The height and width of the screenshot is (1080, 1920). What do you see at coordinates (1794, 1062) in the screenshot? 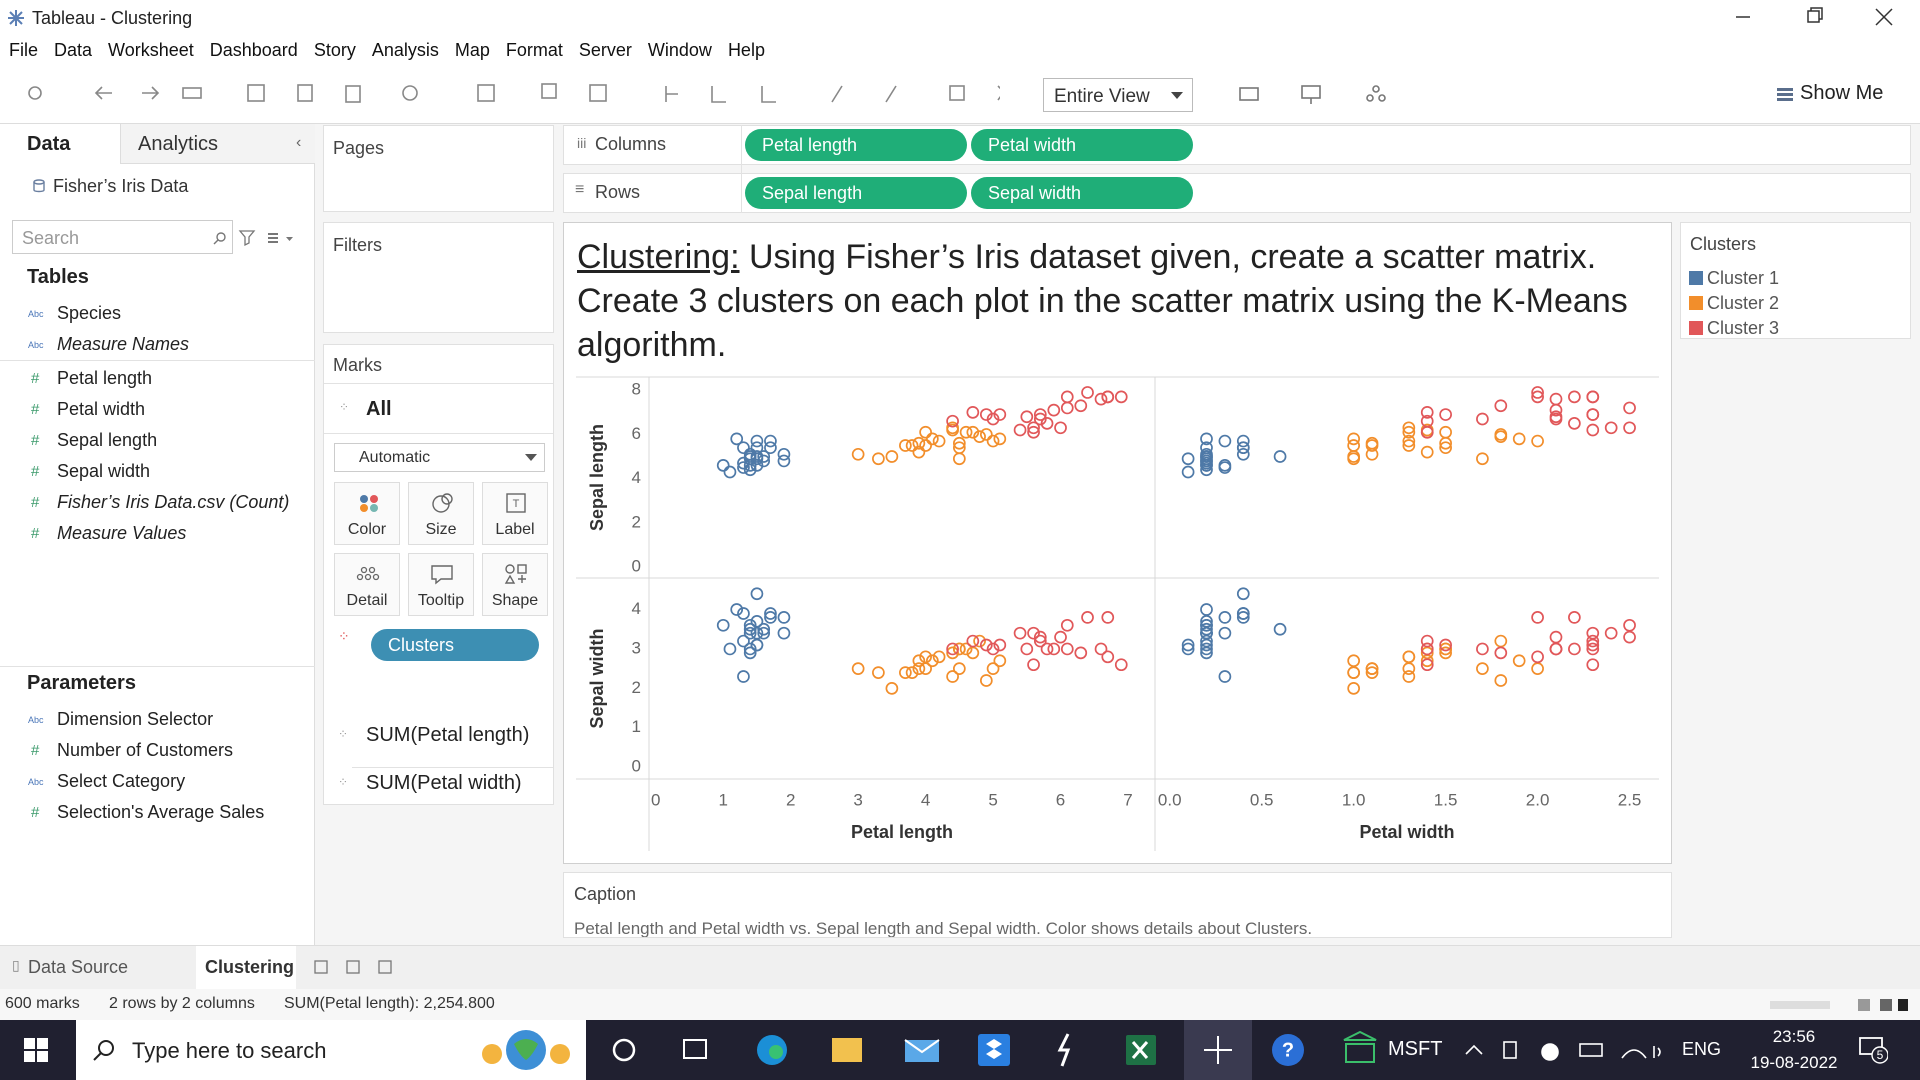
I see `clock-date: 19-08-2022` at bounding box center [1794, 1062].